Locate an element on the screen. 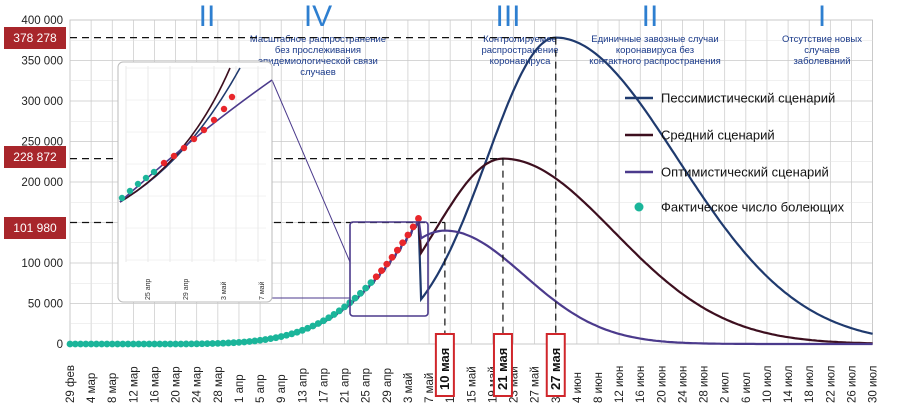  y-tick-label: 350 000 is located at coordinates (42, 62).